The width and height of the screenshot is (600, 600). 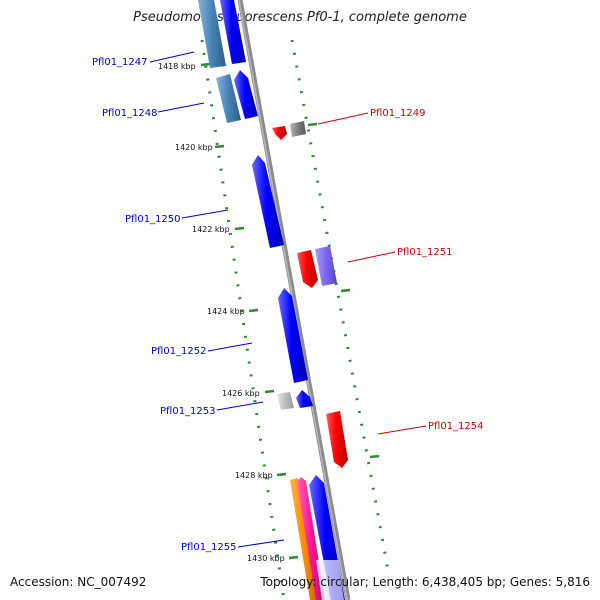 I want to click on right-gene-labels: Pfl01_1249 Pfl01_1251 Pfl01_1254, so click(x=427, y=270).